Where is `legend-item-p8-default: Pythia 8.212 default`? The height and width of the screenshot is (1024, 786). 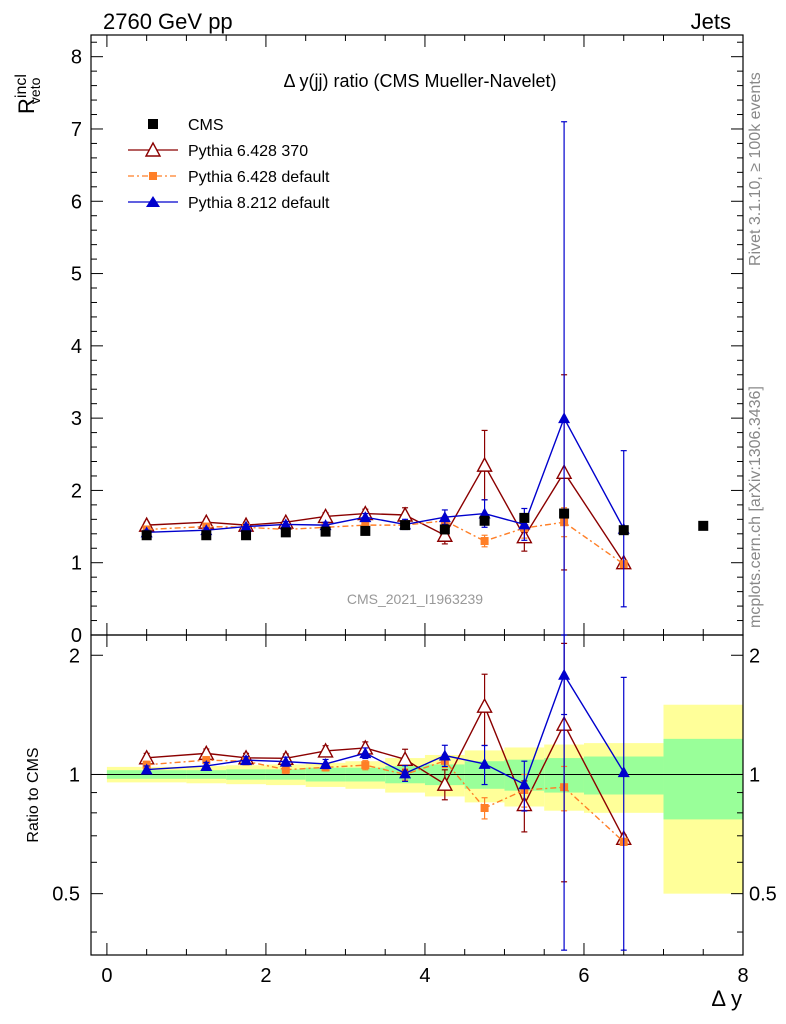
legend-item-p8-default: Pythia 8.212 default is located at coordinates (229, 203).